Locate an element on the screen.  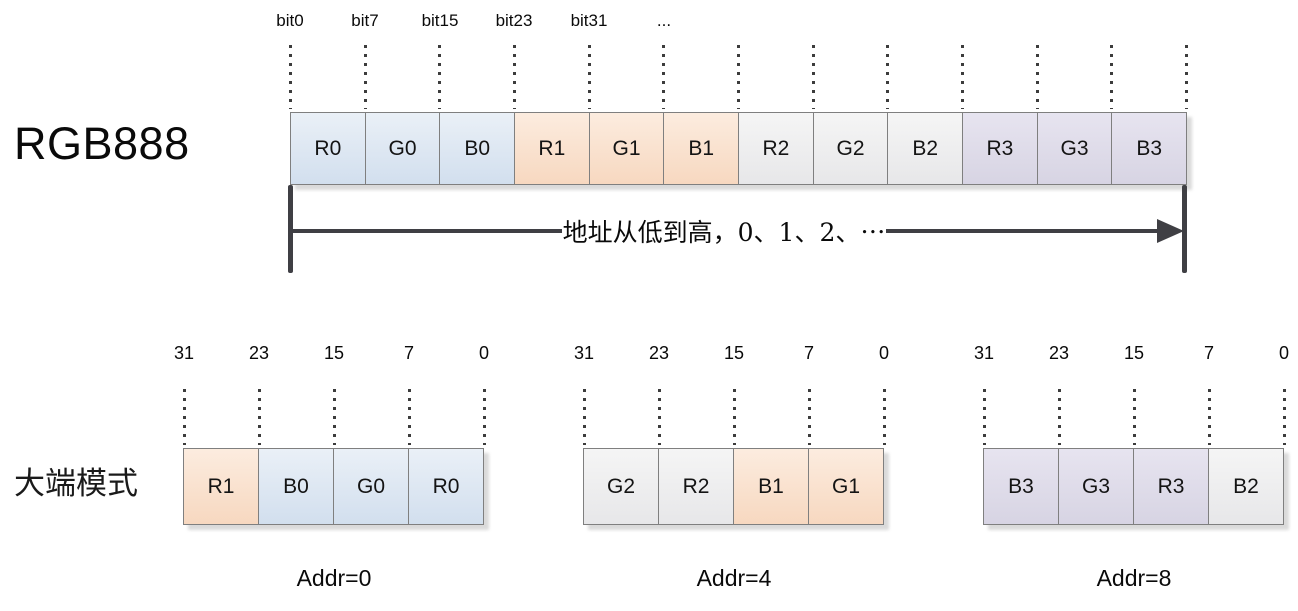
address-direction-text: 地址从低到高，0、1、2、⋯ is located at coordinates (724, 232).